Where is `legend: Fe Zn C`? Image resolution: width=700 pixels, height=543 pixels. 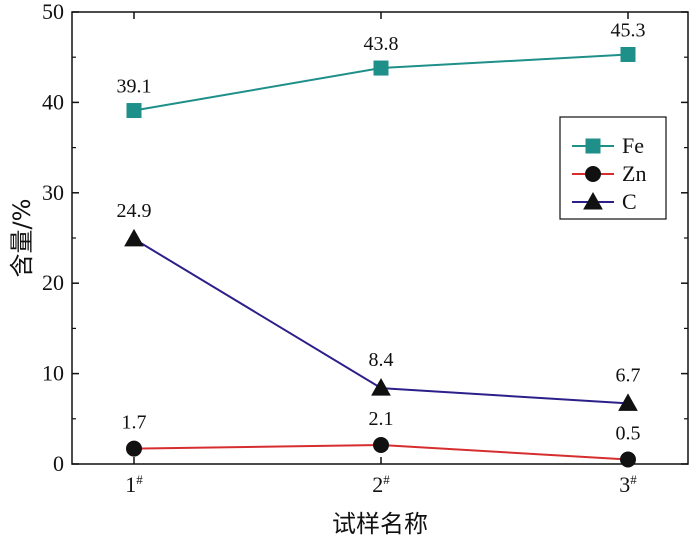 legend: Fe Zn C is located at coordinates (613, 168).